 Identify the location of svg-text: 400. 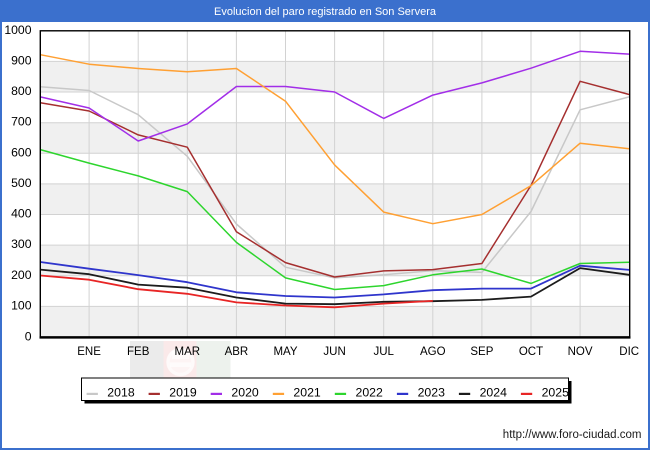
(21, 214).